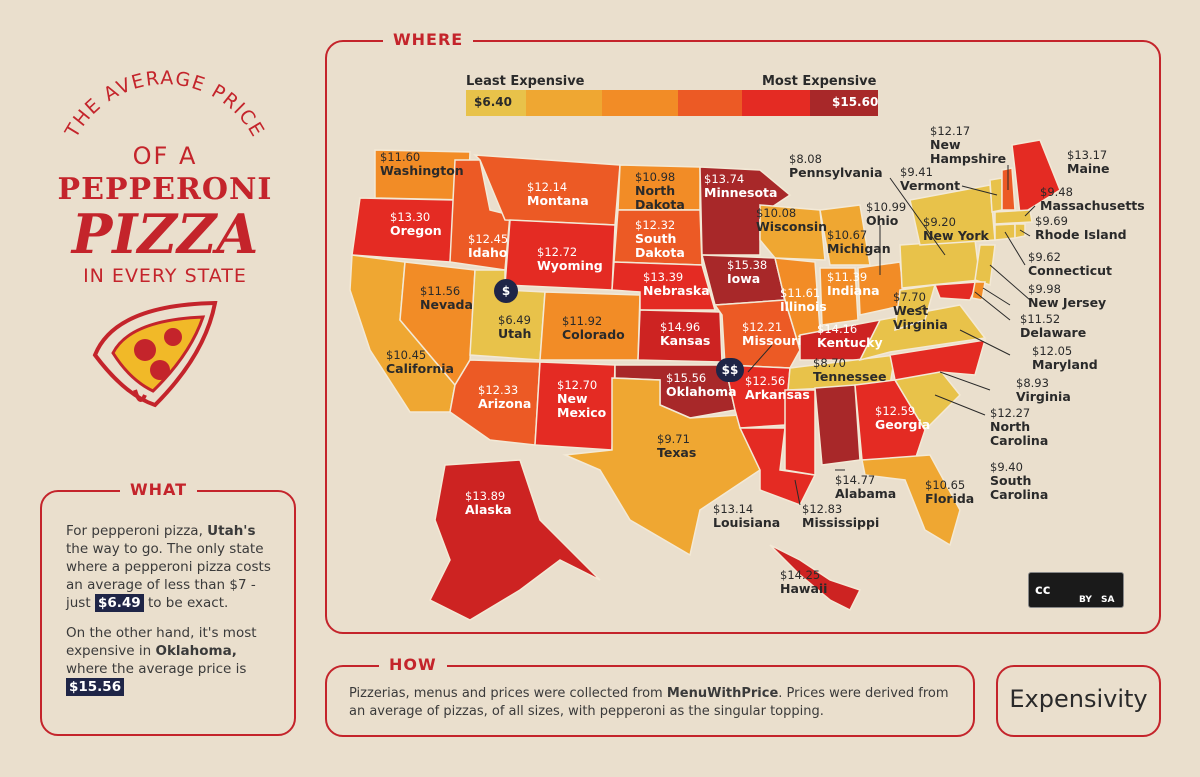 The height and width of the screenshot is (777, 1200). What do you see at coordinates (428, 39) in the screenshot?
I see `where-heading: WHERE` at bounding box center [428, 39].